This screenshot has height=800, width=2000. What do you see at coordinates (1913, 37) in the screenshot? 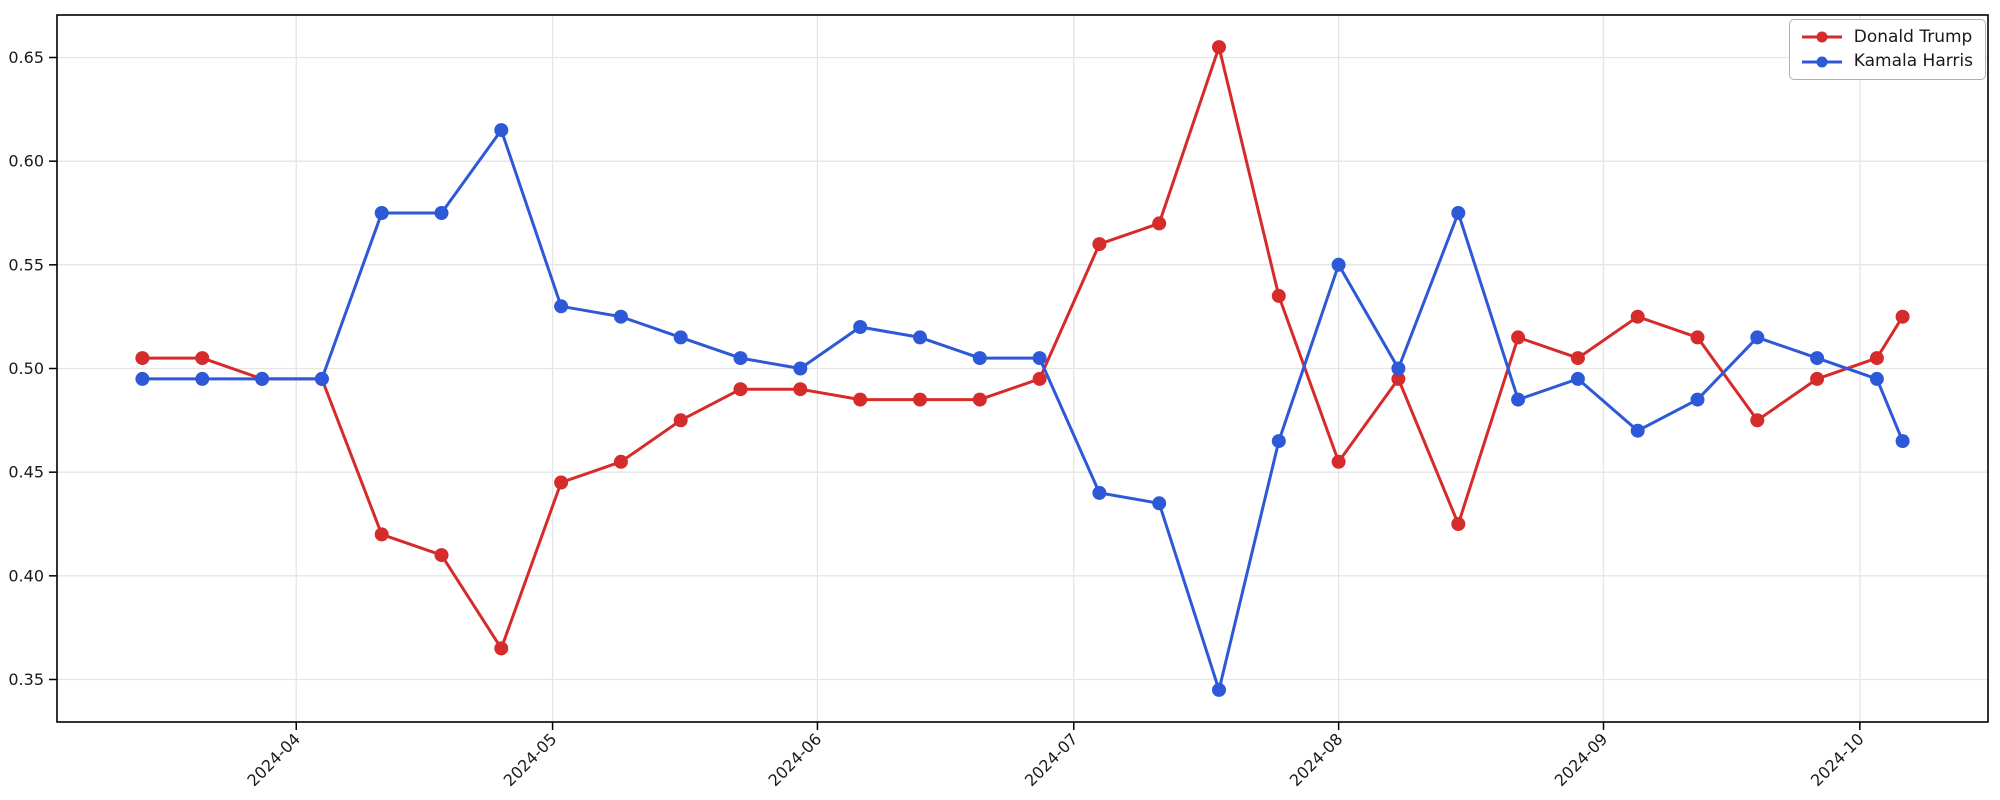
I see `legend-label-donald-trump: Donald Trump` at bounding box center [1913, 37].